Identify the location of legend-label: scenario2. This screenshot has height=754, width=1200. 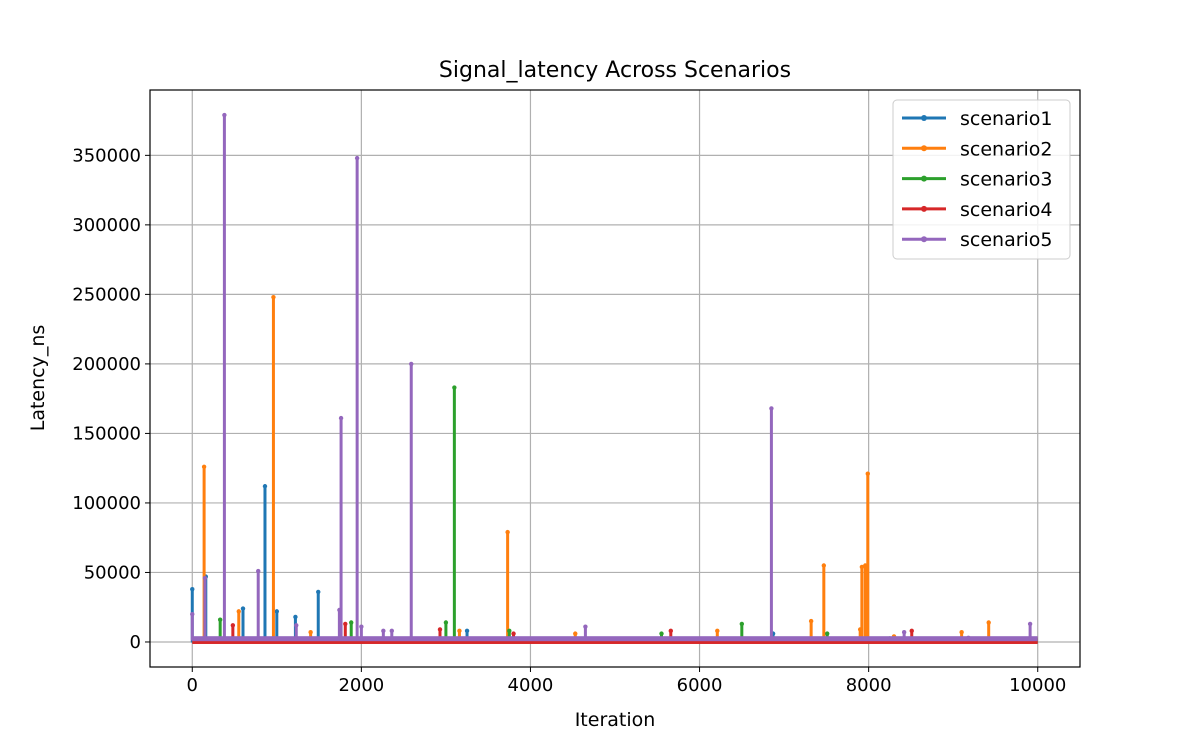
(1006, 149).